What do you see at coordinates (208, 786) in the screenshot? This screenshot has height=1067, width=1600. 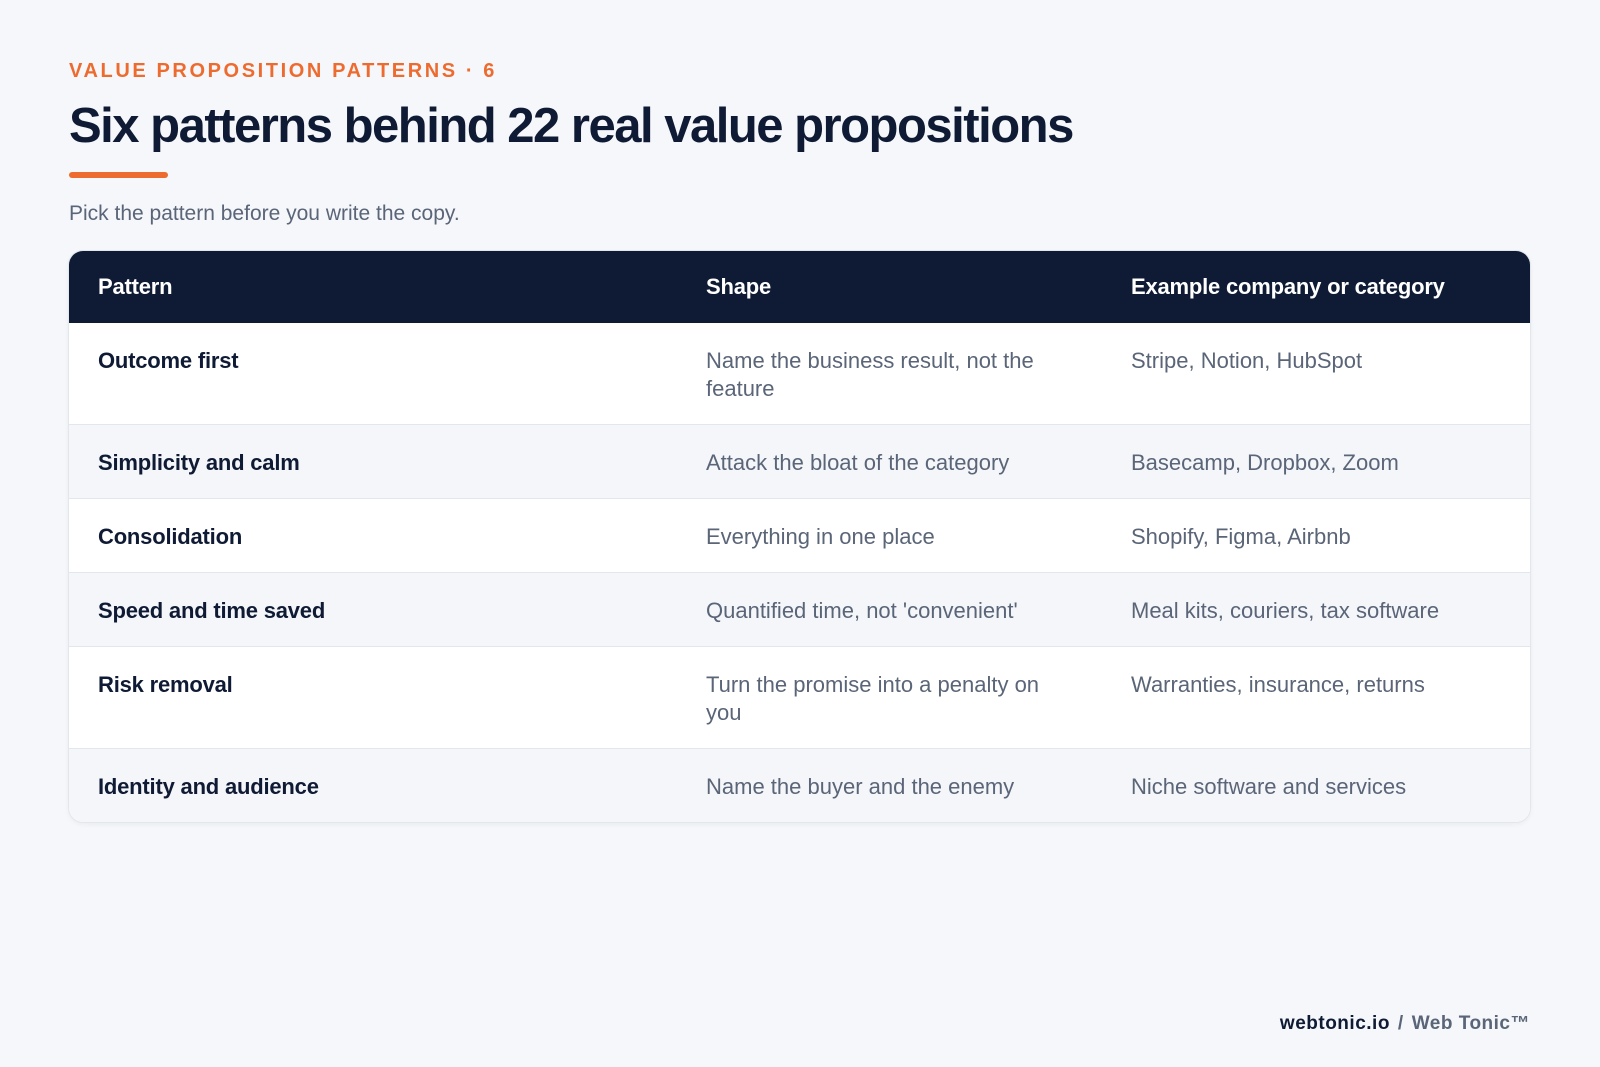 I see `pattern-cell: Identity and audience` at bounding box center [208, 786].